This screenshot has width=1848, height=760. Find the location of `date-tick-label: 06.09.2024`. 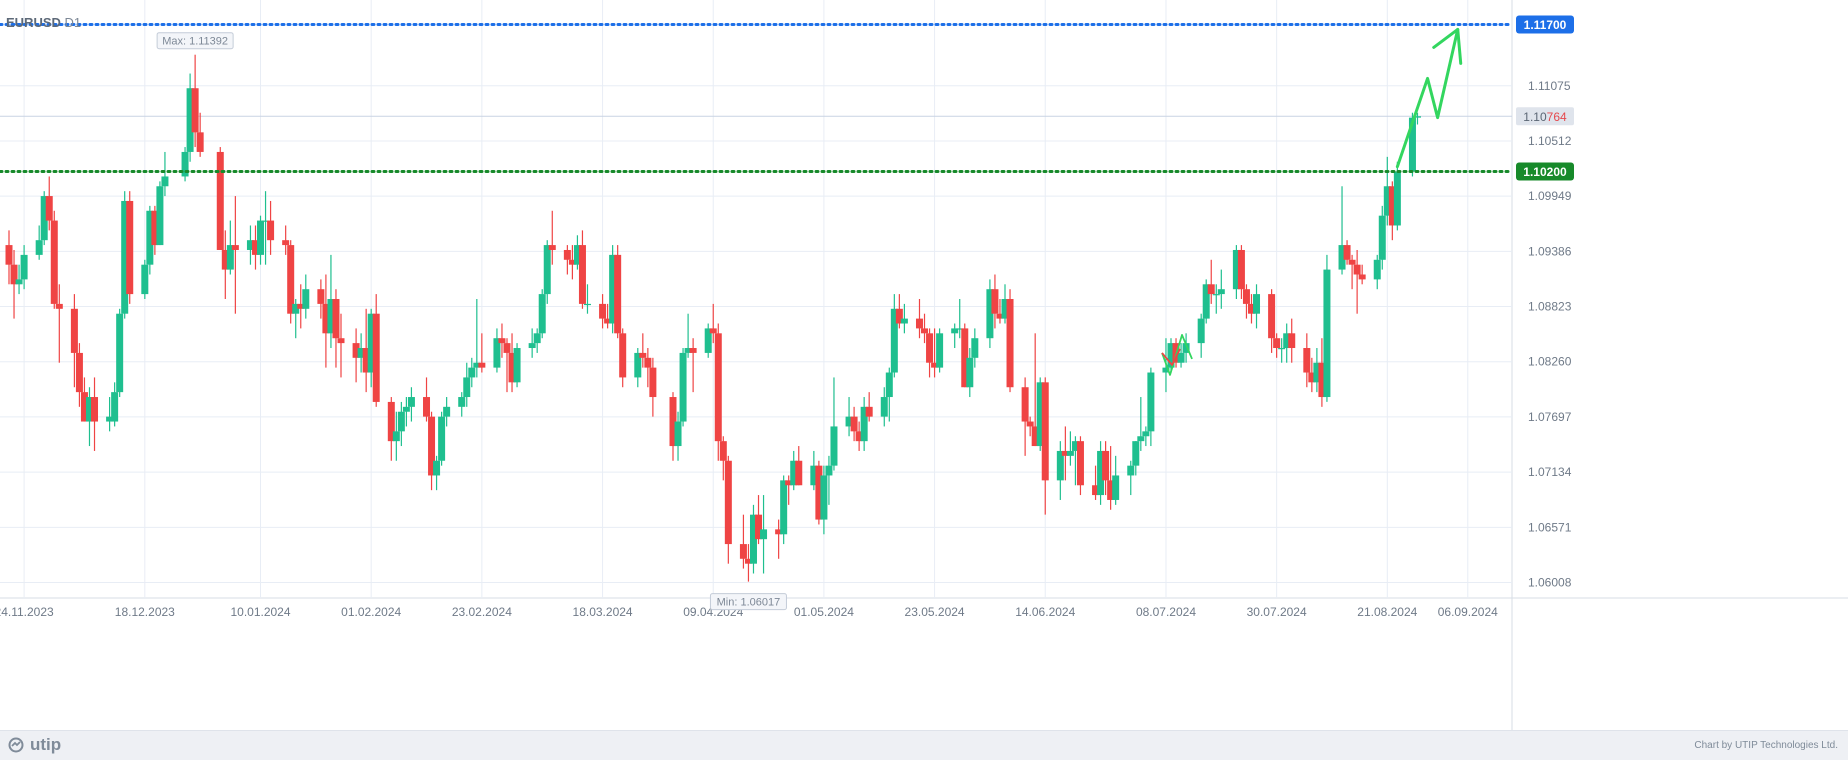

date-tick-label: 06.09.2024 is located at coordinates (1468, 612).